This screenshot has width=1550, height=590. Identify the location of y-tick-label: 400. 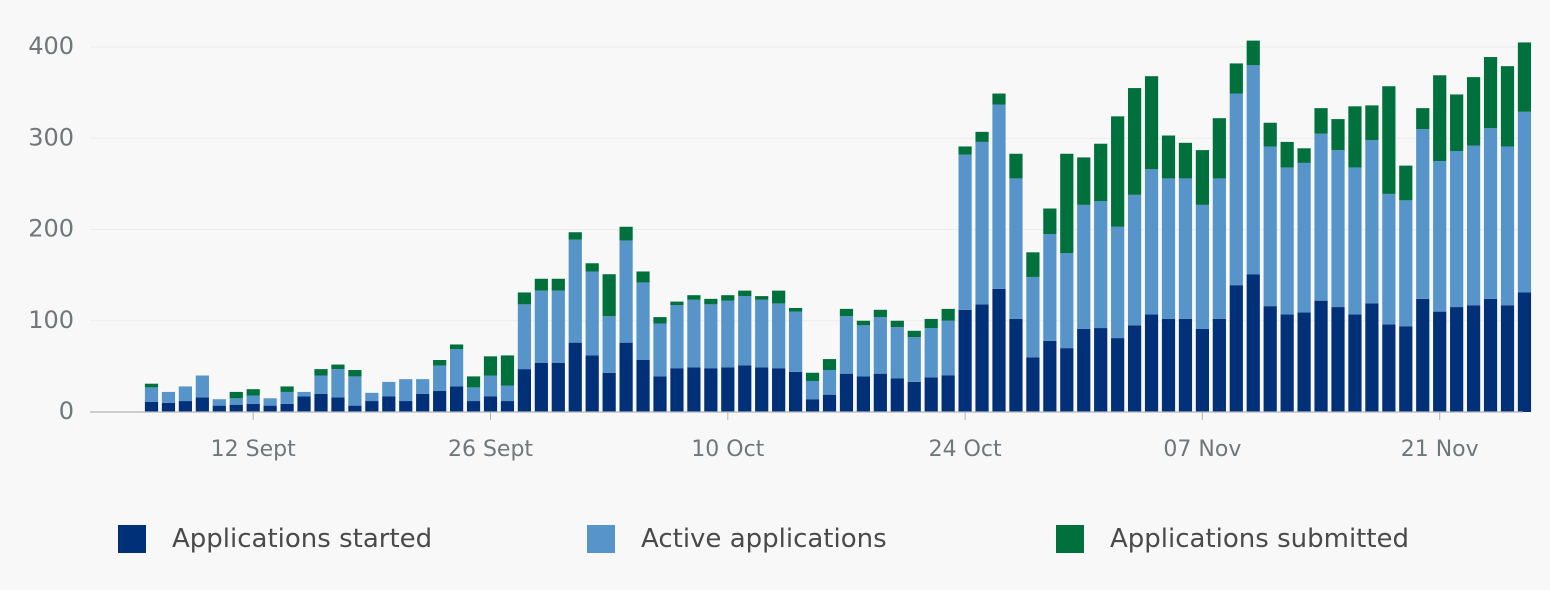
(51, 46).